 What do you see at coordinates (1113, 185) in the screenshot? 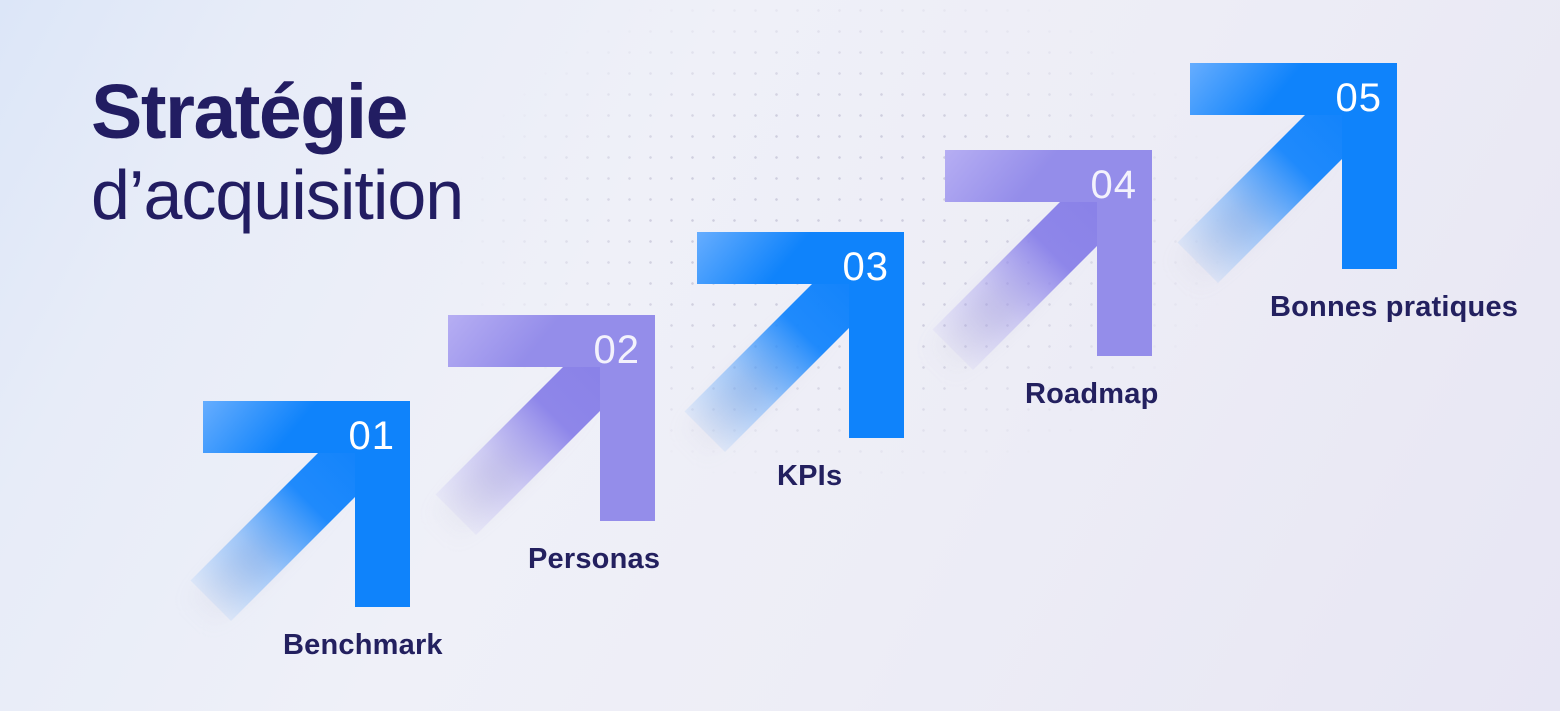
I see `step-number: 04` at bounding box center [1113, 185].